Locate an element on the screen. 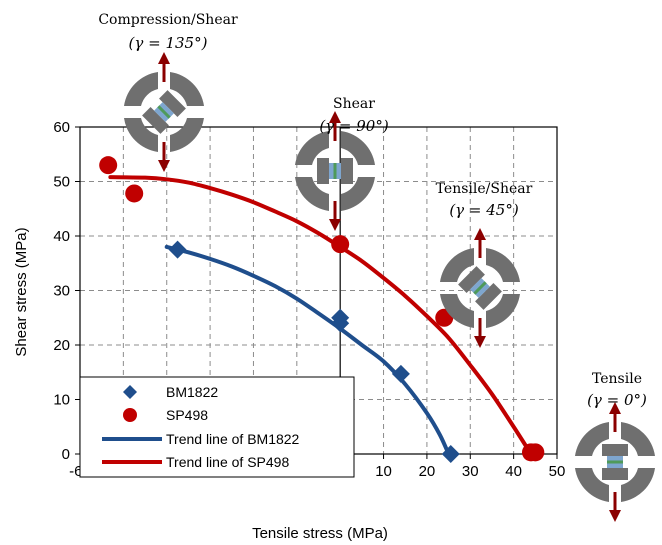  y-axis-title: Shear stress (MPa) is located at coordinates (21, 291).